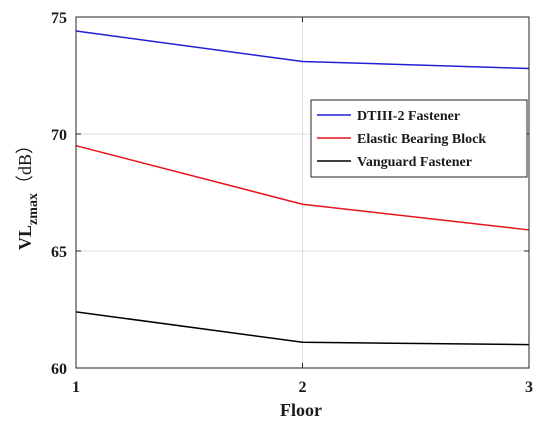 The height and width of the screenshot is (426, 550). Describe the element at coordinates (76, 387) in the screenshot. I see `x-tick-label: 1` at that location.